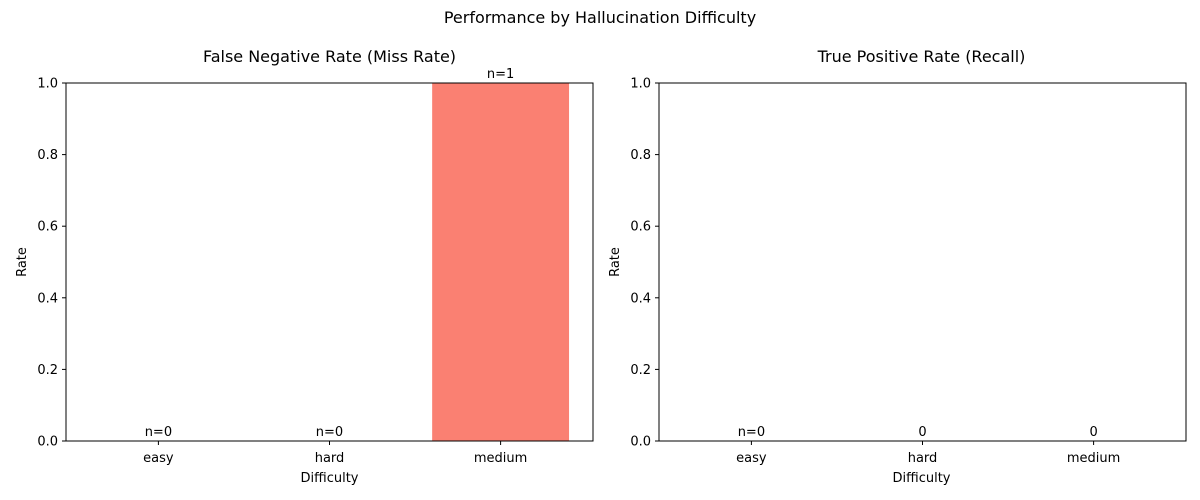  What do you see at coordinates (751, 458) in the screenshot?
I see `tpr-xtick-label: easy` at bounding box center [751, 458].